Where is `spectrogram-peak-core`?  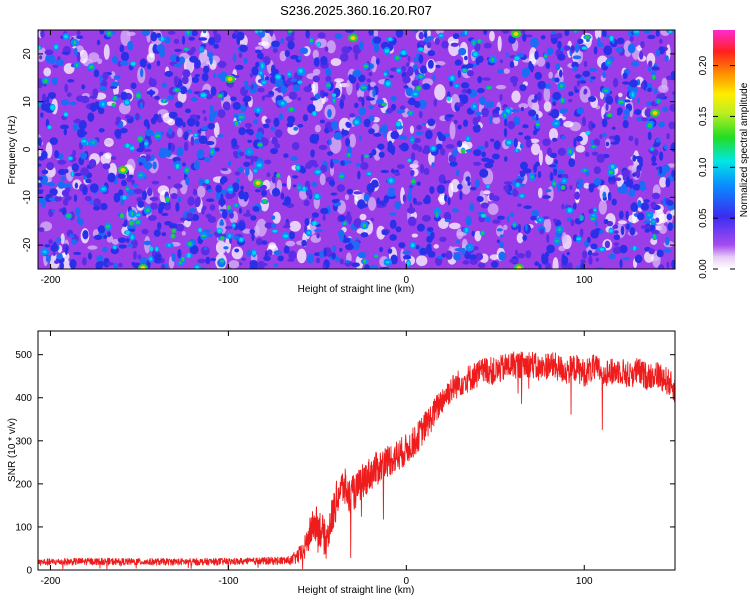 spectrogram-peak-core is located at coordinates (230, 79).